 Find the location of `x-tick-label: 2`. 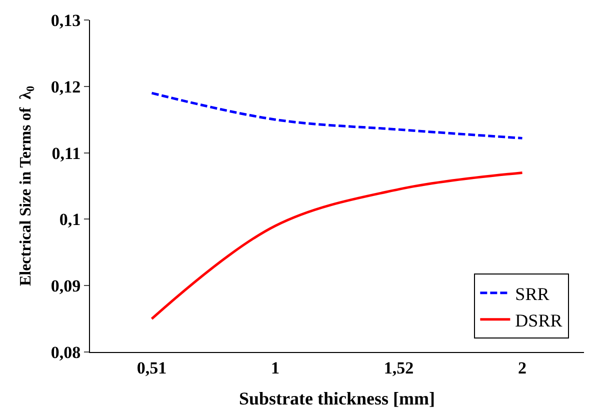

x-tick-label: 2 is located at coordinates (522, 368).